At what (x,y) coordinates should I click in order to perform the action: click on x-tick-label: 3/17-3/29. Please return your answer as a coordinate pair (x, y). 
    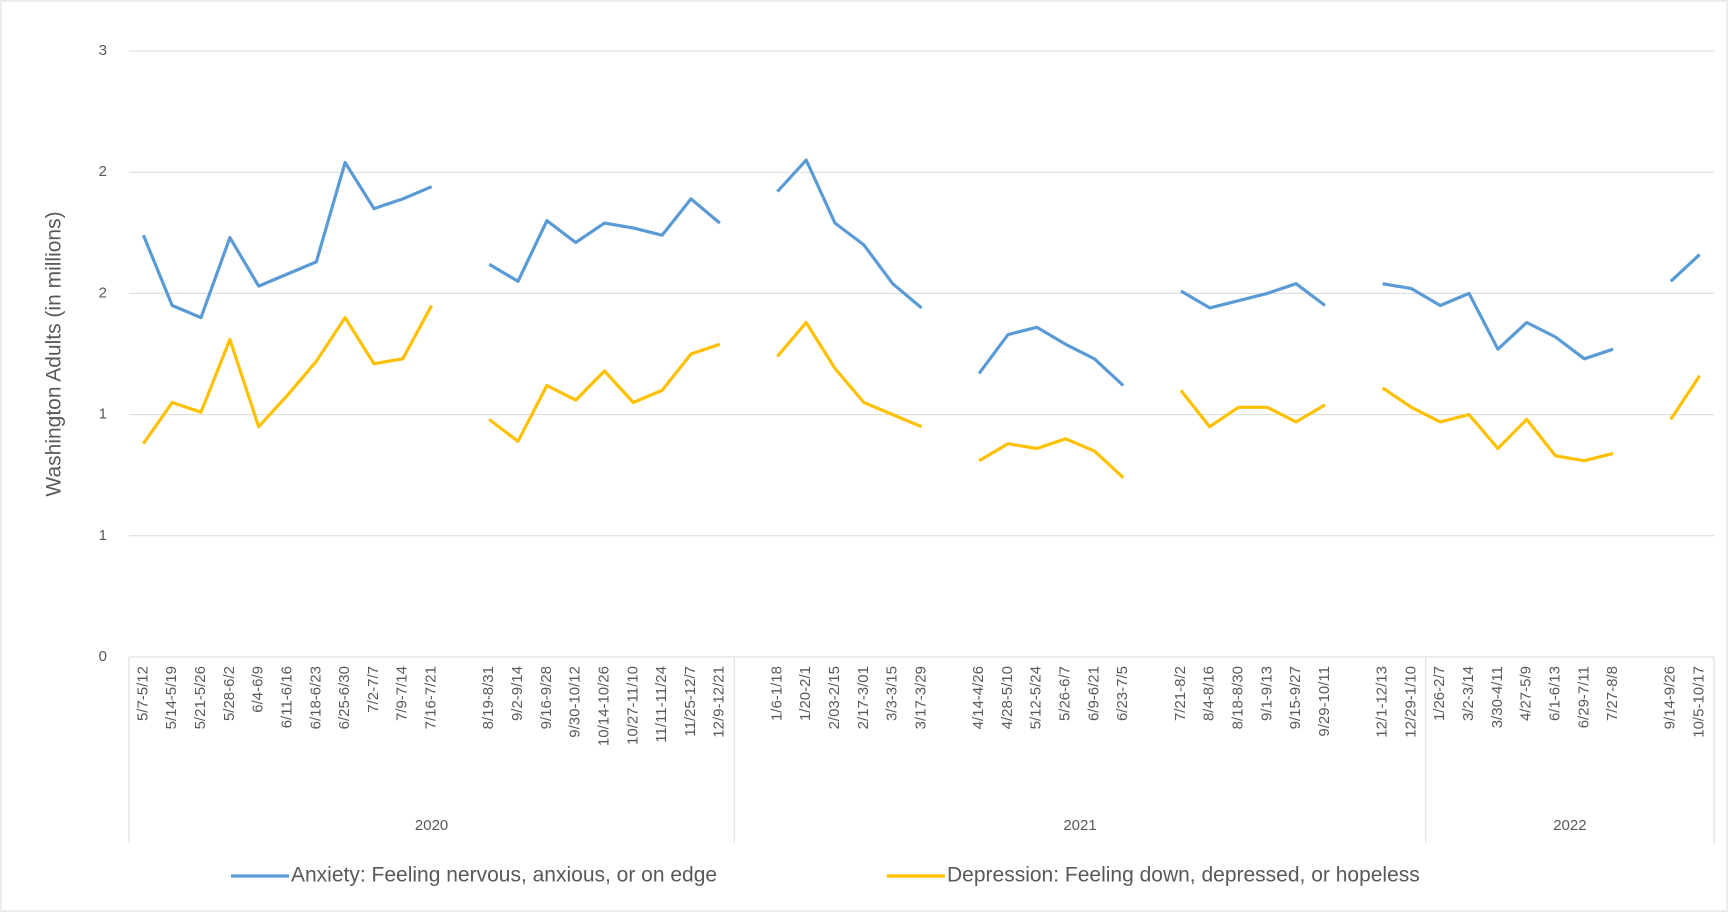
    Looking at the image, I should click on (920, 697).